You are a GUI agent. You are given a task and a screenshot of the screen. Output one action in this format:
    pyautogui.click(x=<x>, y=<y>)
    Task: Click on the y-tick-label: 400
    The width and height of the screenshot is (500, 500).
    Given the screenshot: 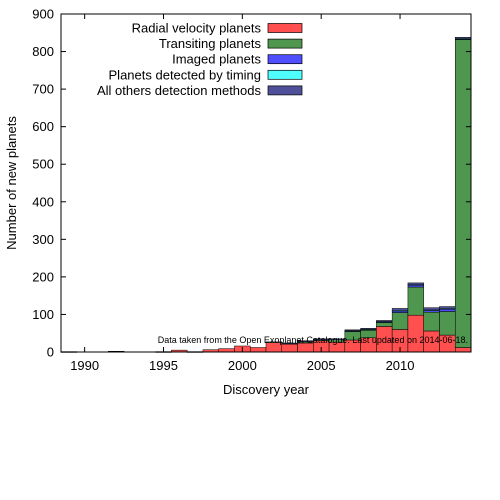 What is the action you would take?
    pyautogui.click(x=43, y=201)
    